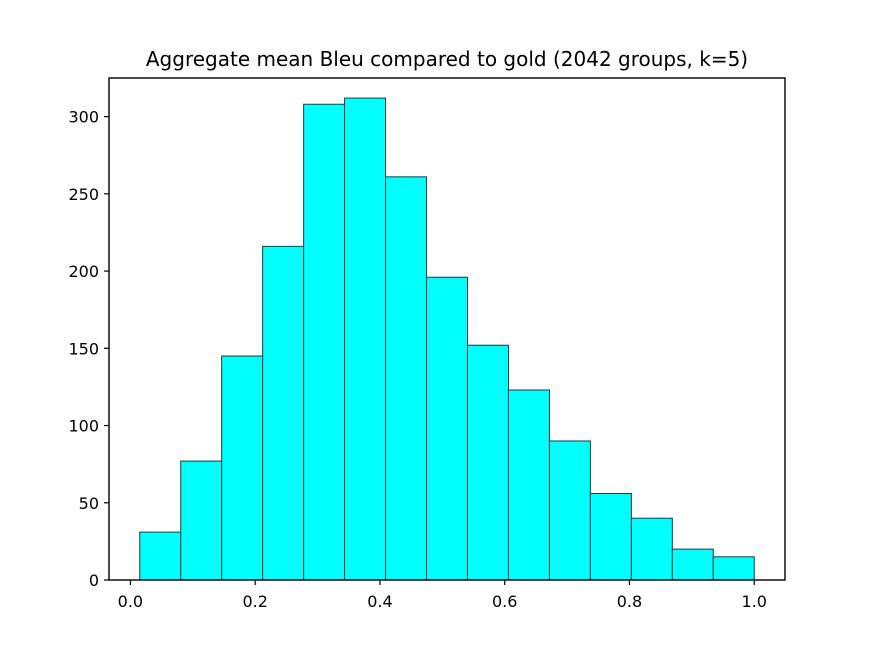  Describe the element at coordinates (83, 348) in the screenshot. I see `y-tick-label: 150` at that location.